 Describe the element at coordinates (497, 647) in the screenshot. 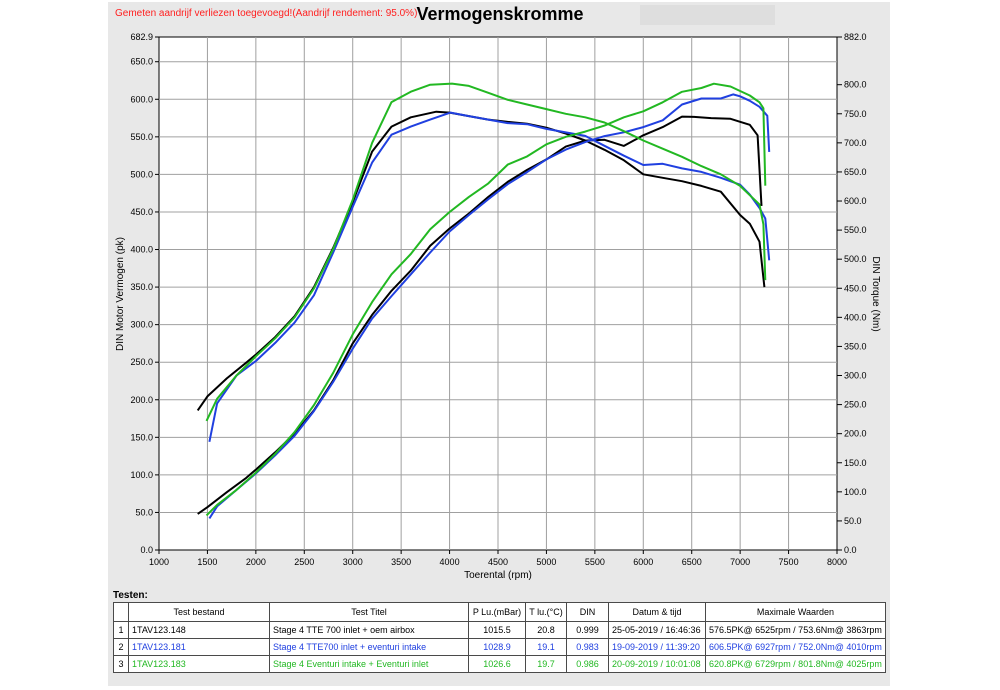

I see `air-pressure: 1028.9` at that location.